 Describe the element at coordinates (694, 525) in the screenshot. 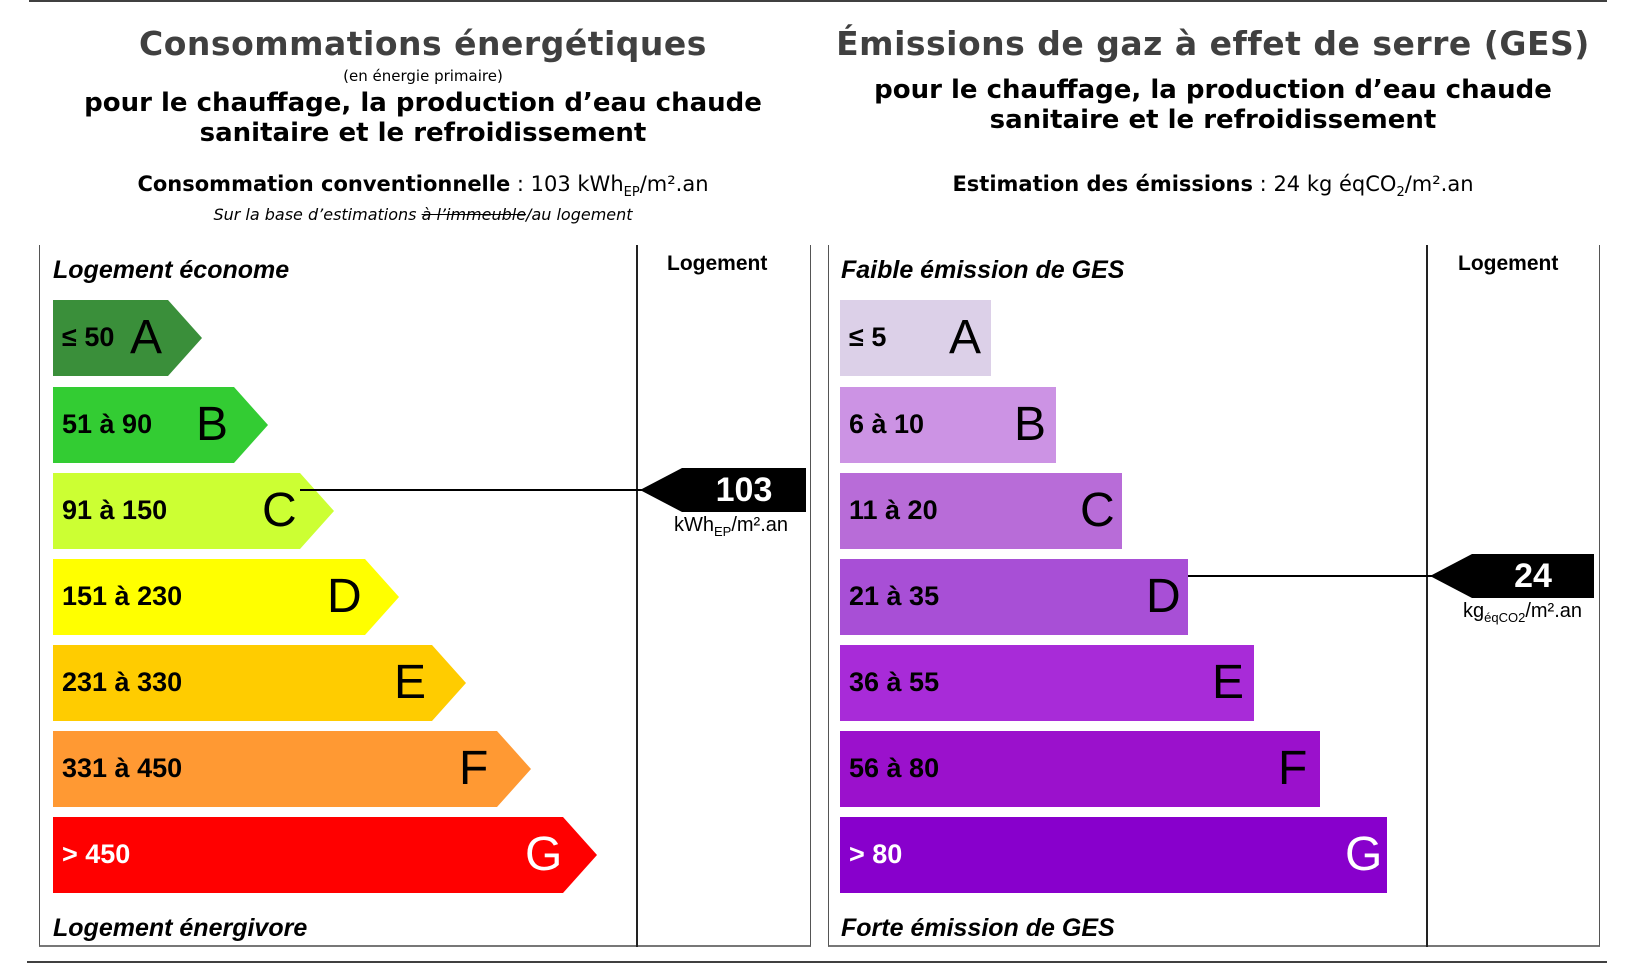

I see `u: kWh` at that location.